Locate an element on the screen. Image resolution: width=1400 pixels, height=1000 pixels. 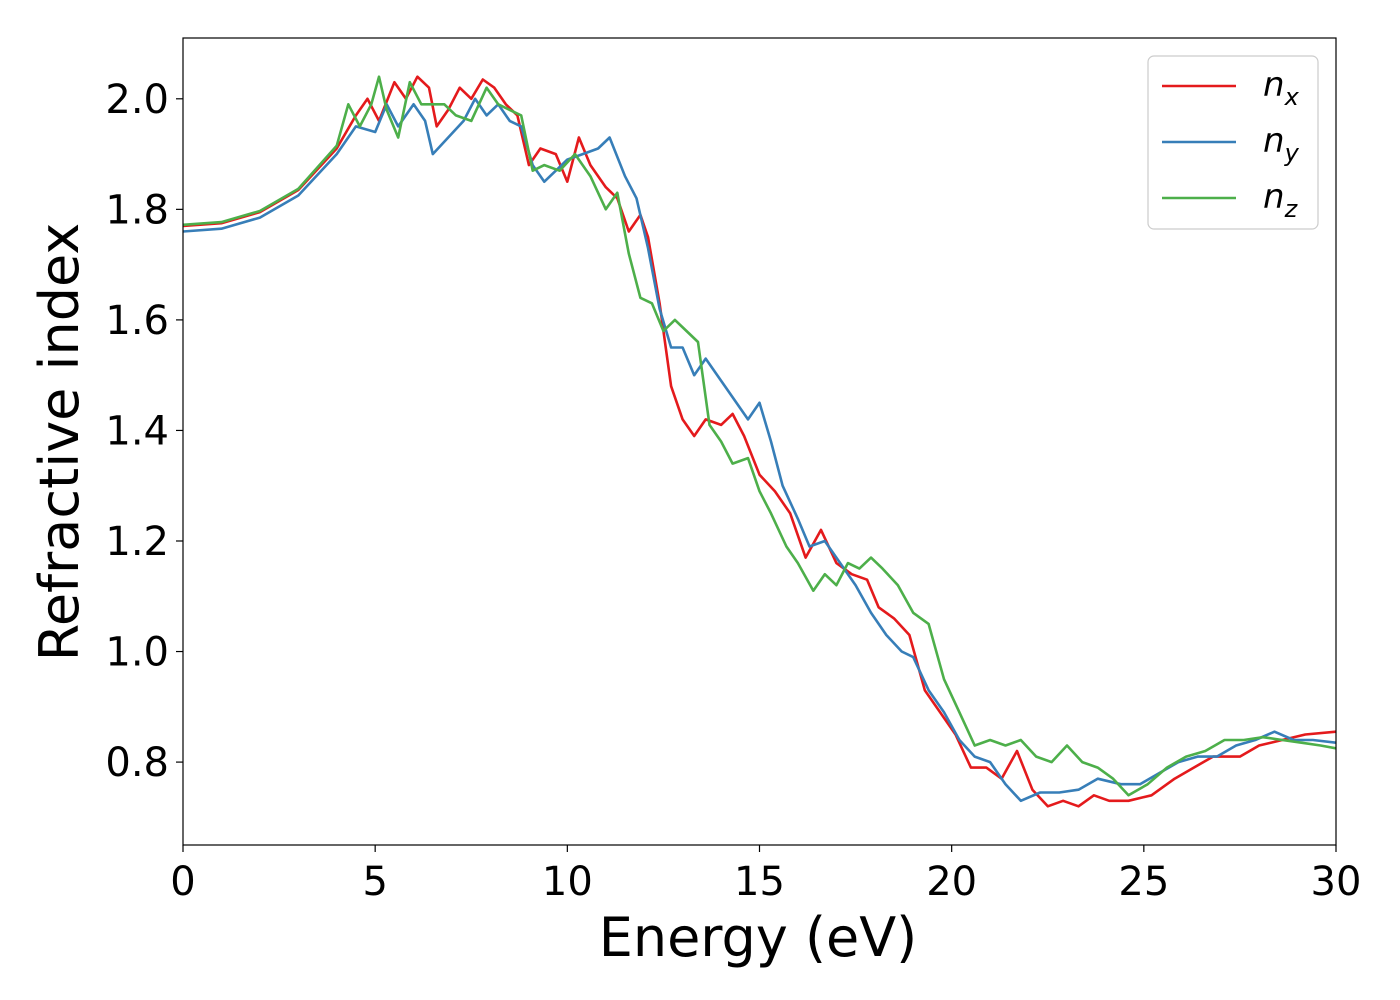
x-tick-label: 15 is located at coordinates (759, 882).